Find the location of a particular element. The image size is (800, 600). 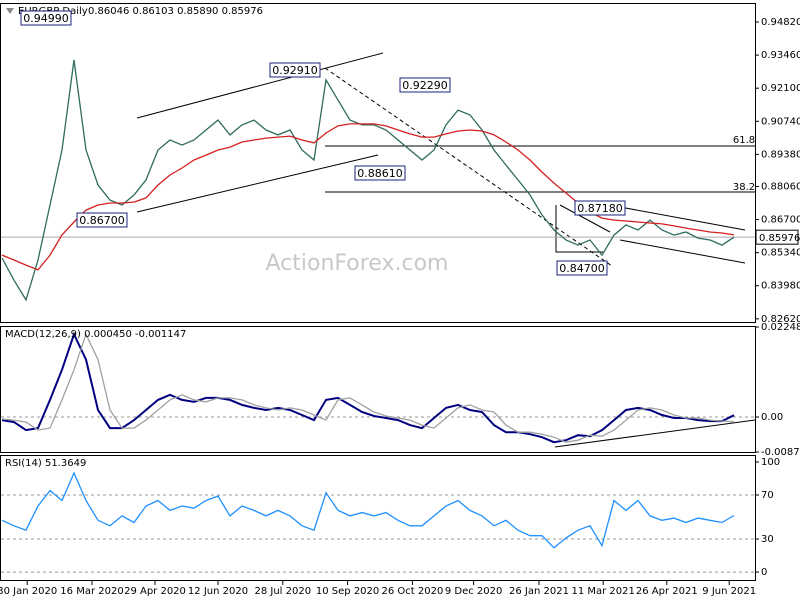

y-tick-label: 0.86700 is located at coordinates (780, 220).